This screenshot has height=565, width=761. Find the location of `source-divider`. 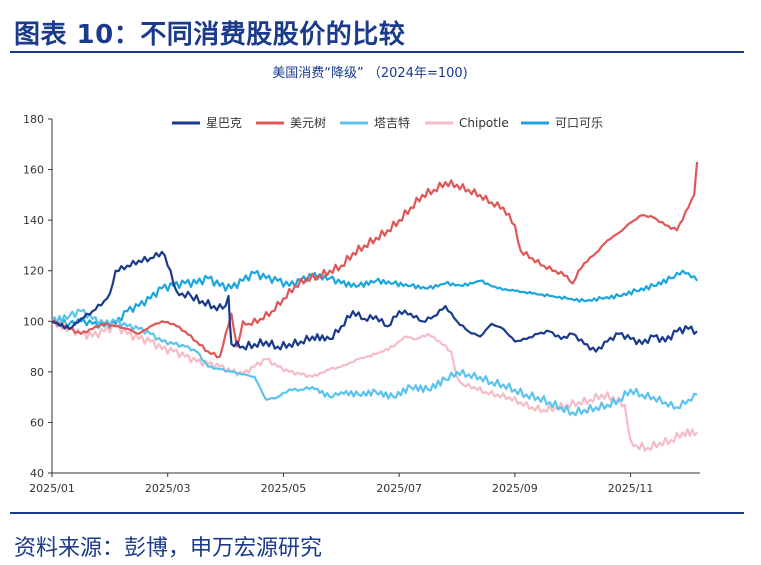

source-divider is located at coordinates (377, 513).